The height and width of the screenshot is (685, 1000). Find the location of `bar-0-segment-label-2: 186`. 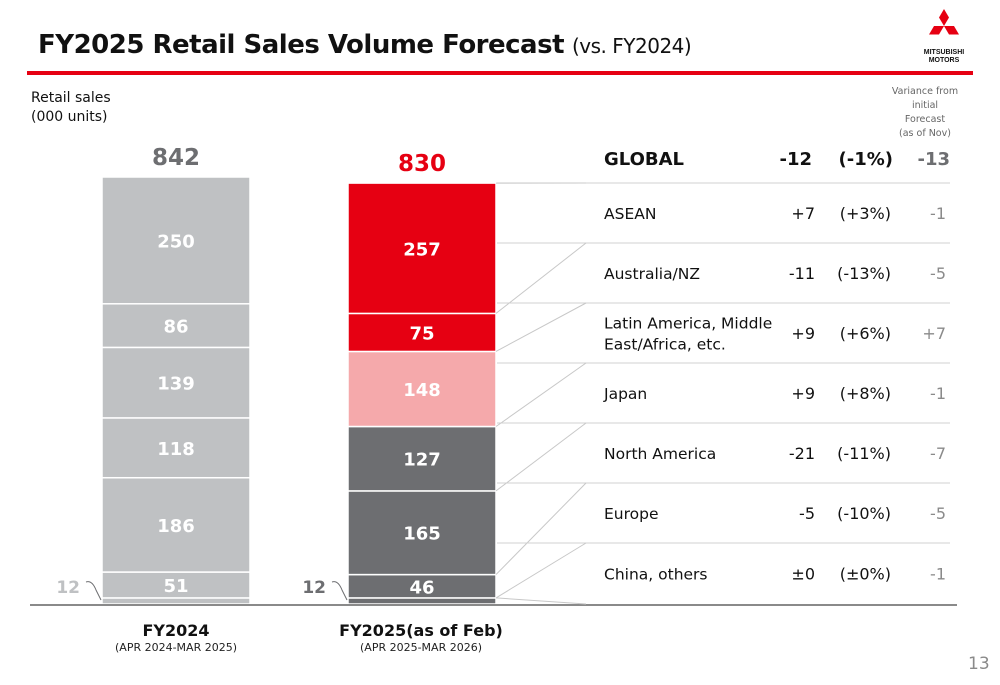

bar-0-segment-label-2: 186 is located at coordinates (176, 526).